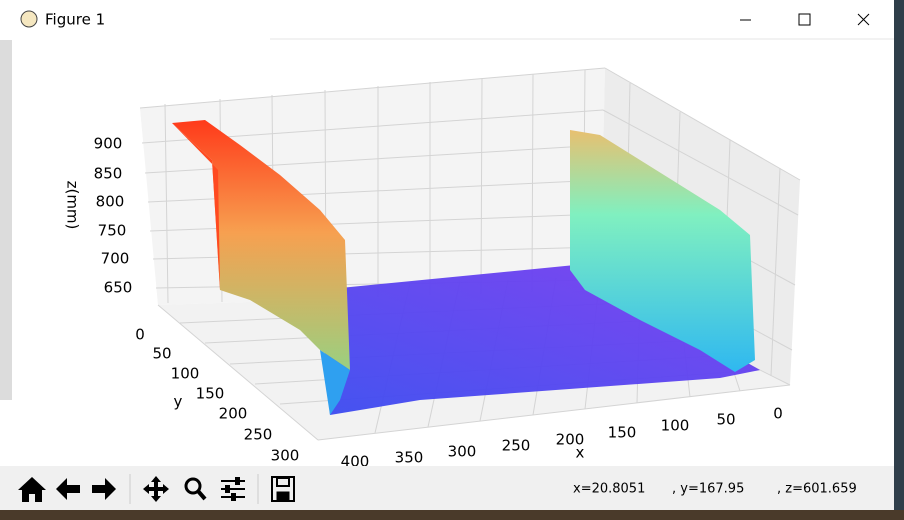 This screenshot has height=520, width=904. What do you see at coordinates (447, 488) in the screenshot?
I see `toolbar` at bounding box center [447, 488].